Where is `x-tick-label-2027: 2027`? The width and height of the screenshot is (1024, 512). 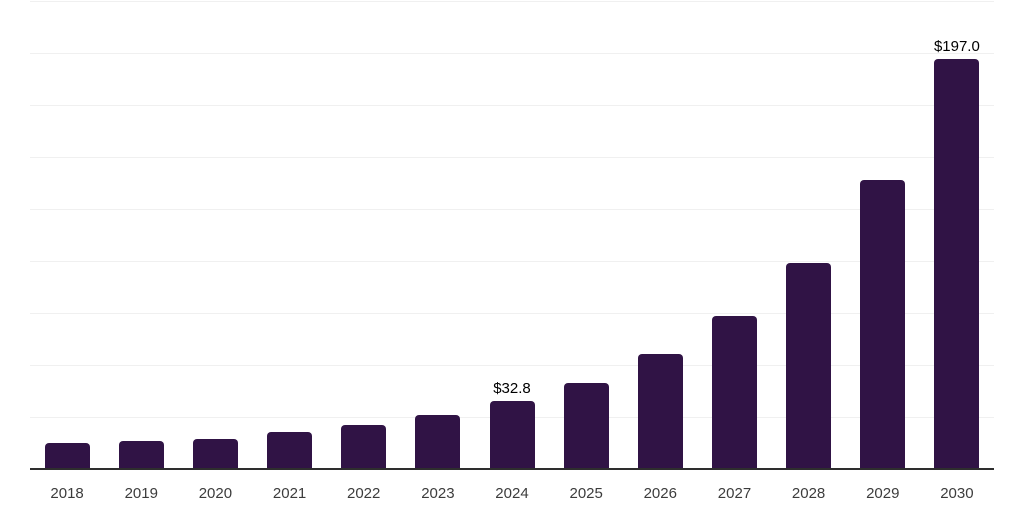 x-tick-label-2027: 2027 is located at coordinates (734, 493).